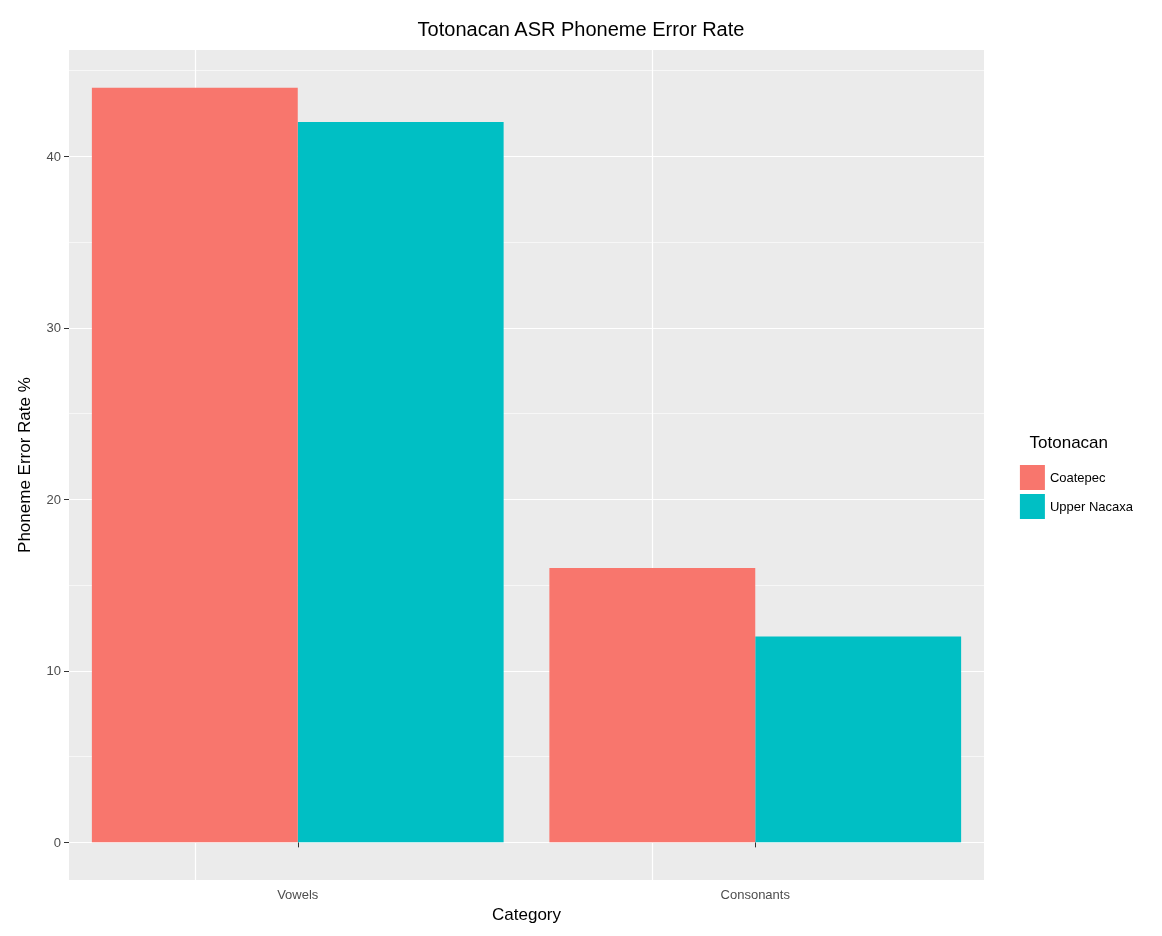 The height and width of the screenshot is (936, 1162). Describe the element at coordinates (1068, 442) in the screenshot. I see `legend-title: Totonacan` at that location.